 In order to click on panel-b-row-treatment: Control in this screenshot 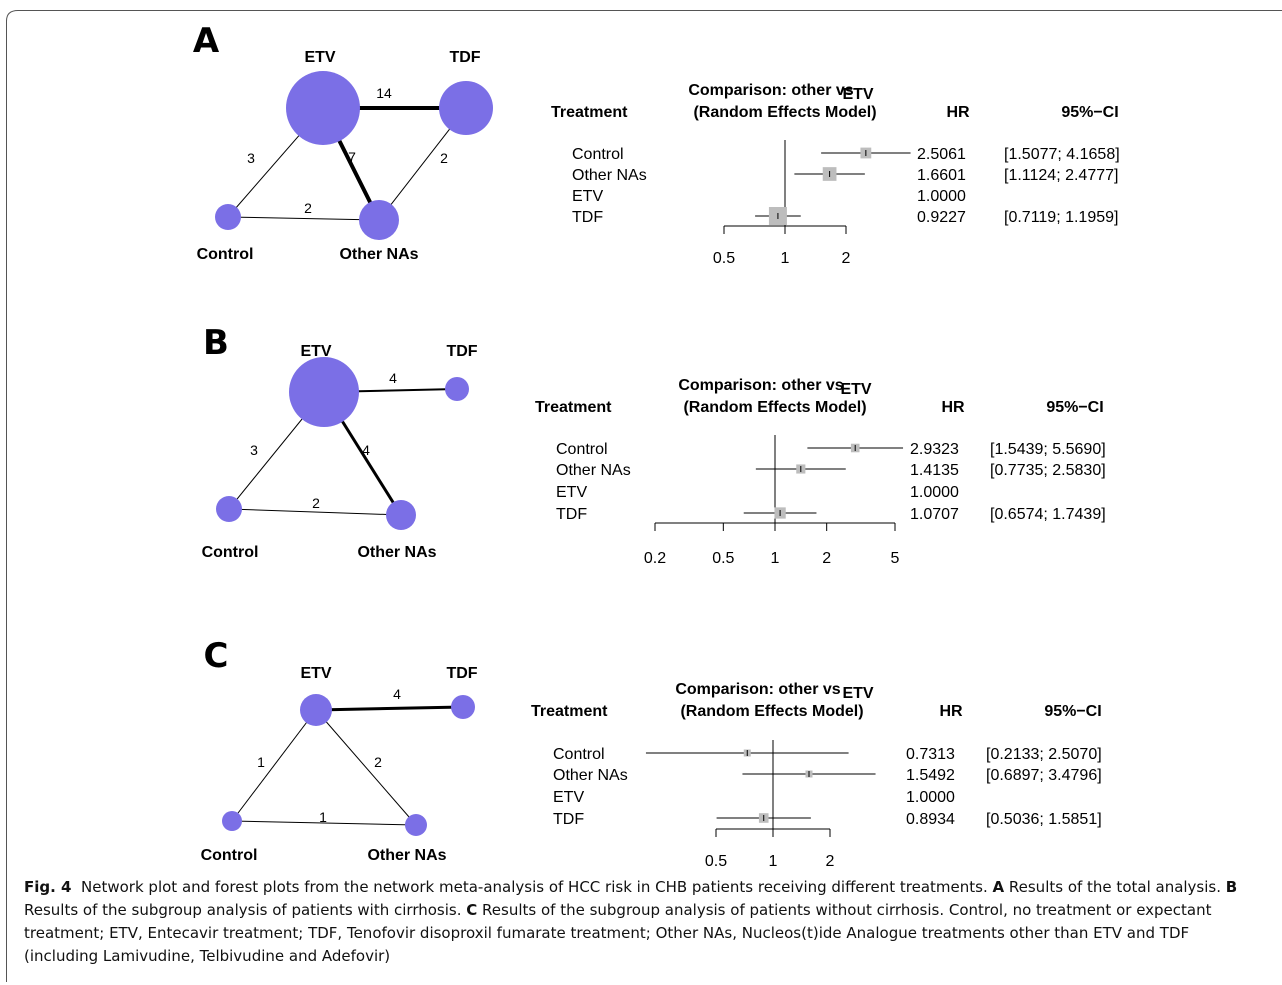, I will do `click(582, 449)`.